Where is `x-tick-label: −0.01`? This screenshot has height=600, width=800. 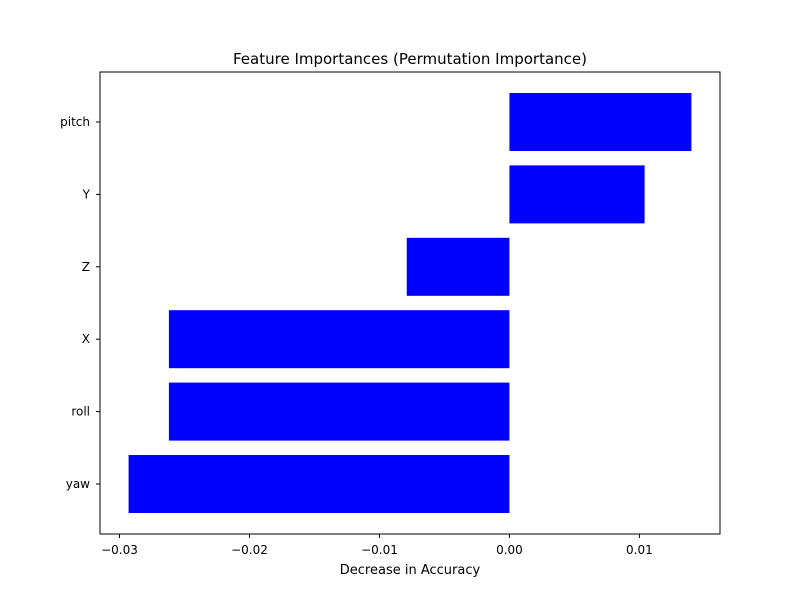 x-tick-label: −0.01 is located at coordinates (379, 550).